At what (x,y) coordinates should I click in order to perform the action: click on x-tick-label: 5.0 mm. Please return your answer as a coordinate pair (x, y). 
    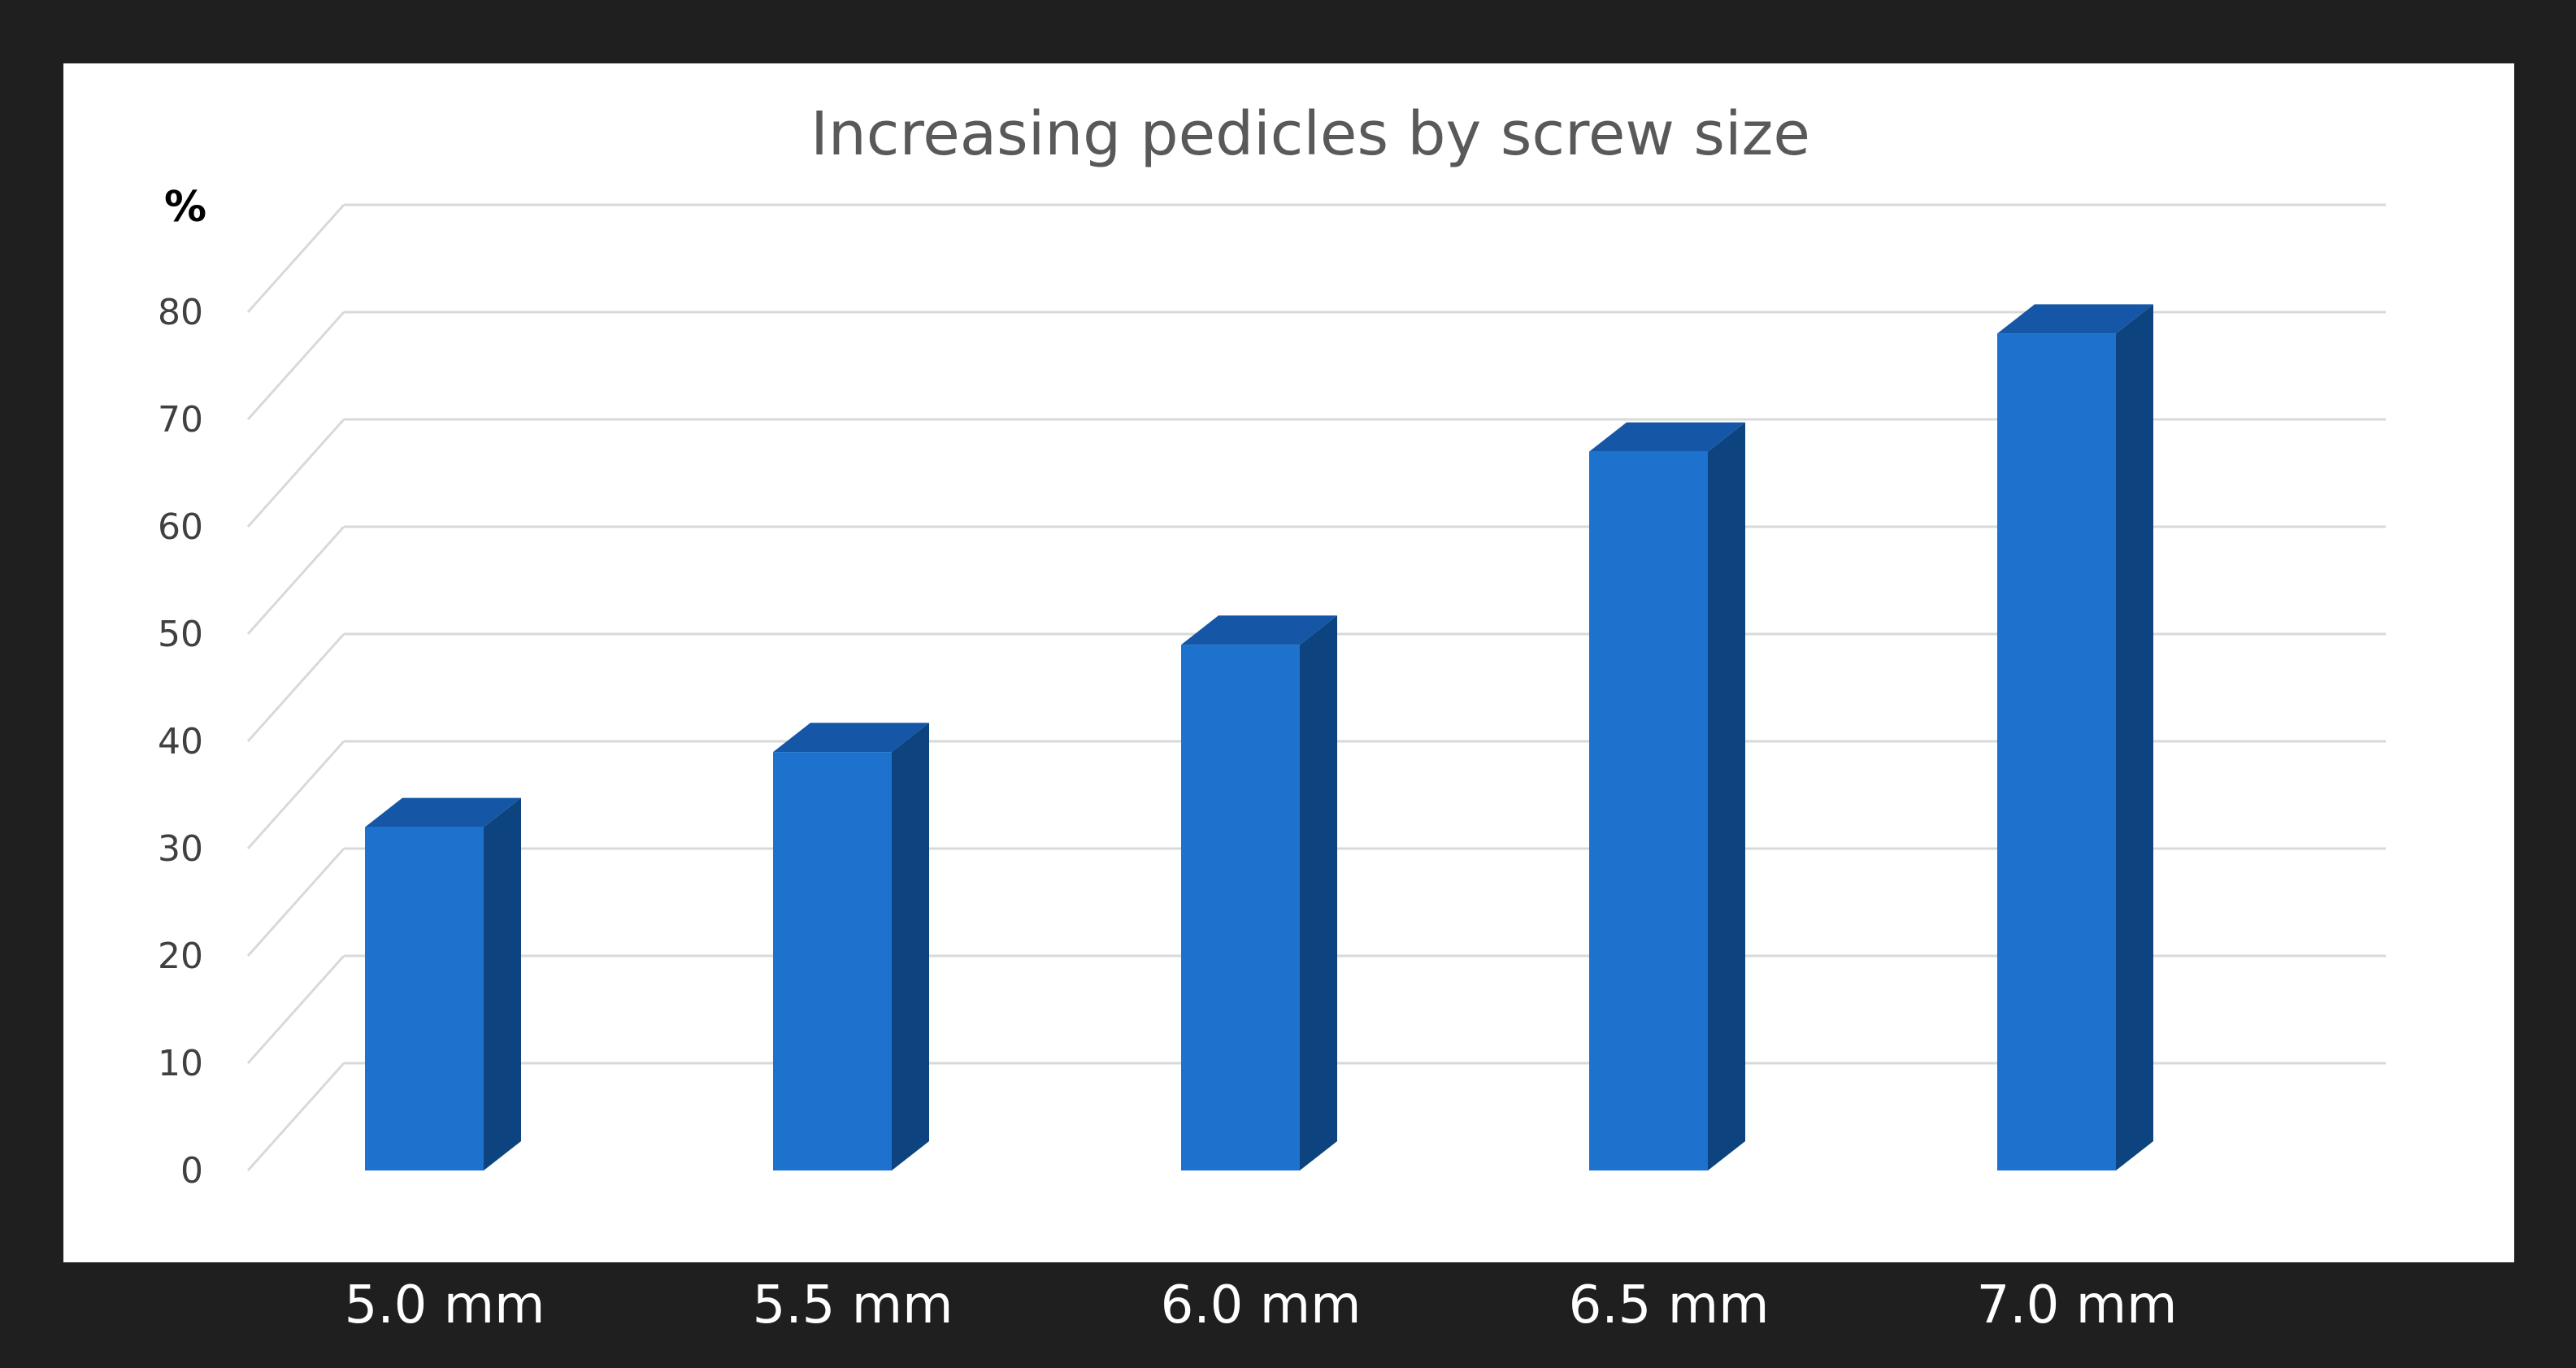
    Looking at the image, I should click on (445, 1305).